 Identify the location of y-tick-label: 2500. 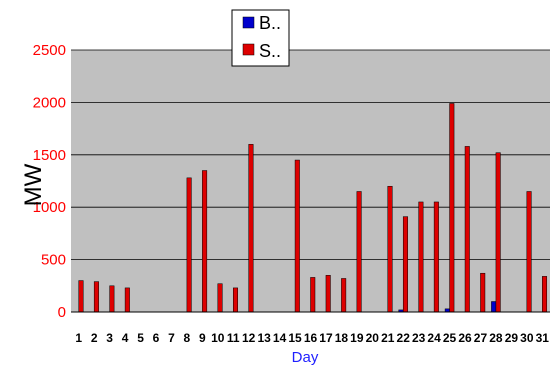
(49, 50).